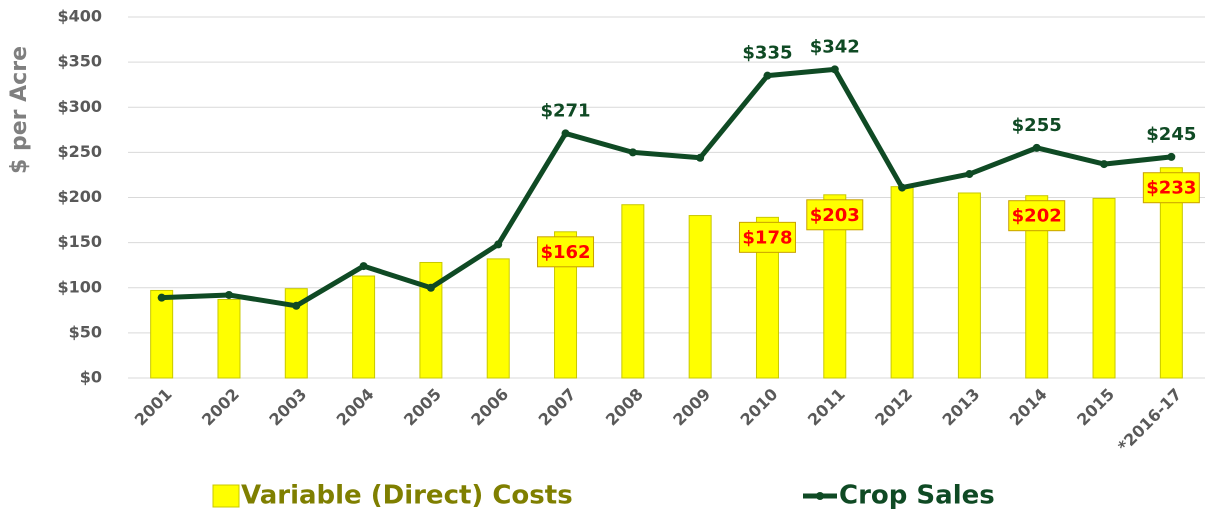  I want to click on value-label: $178, so click(767, 237).